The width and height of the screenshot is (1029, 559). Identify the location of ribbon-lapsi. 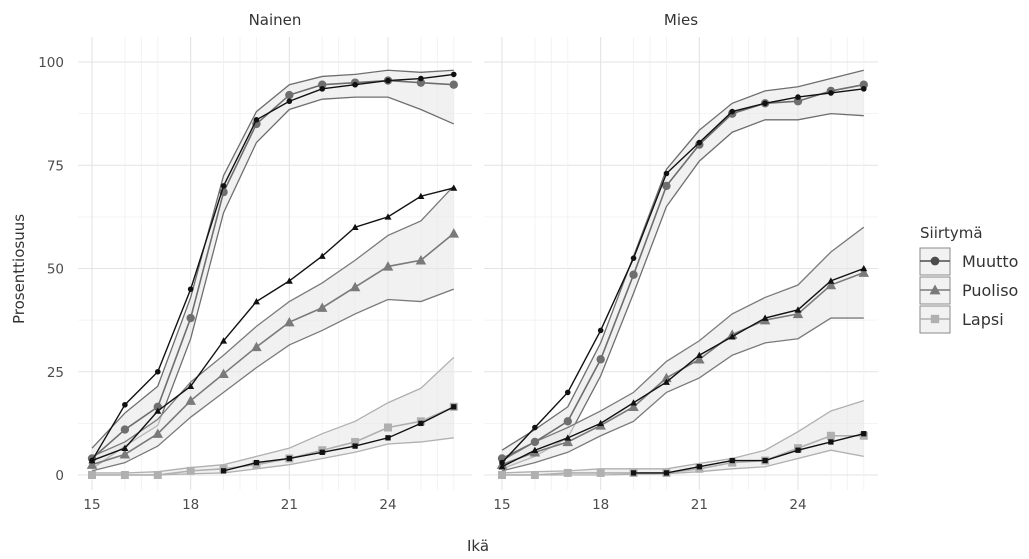
(683, 437).